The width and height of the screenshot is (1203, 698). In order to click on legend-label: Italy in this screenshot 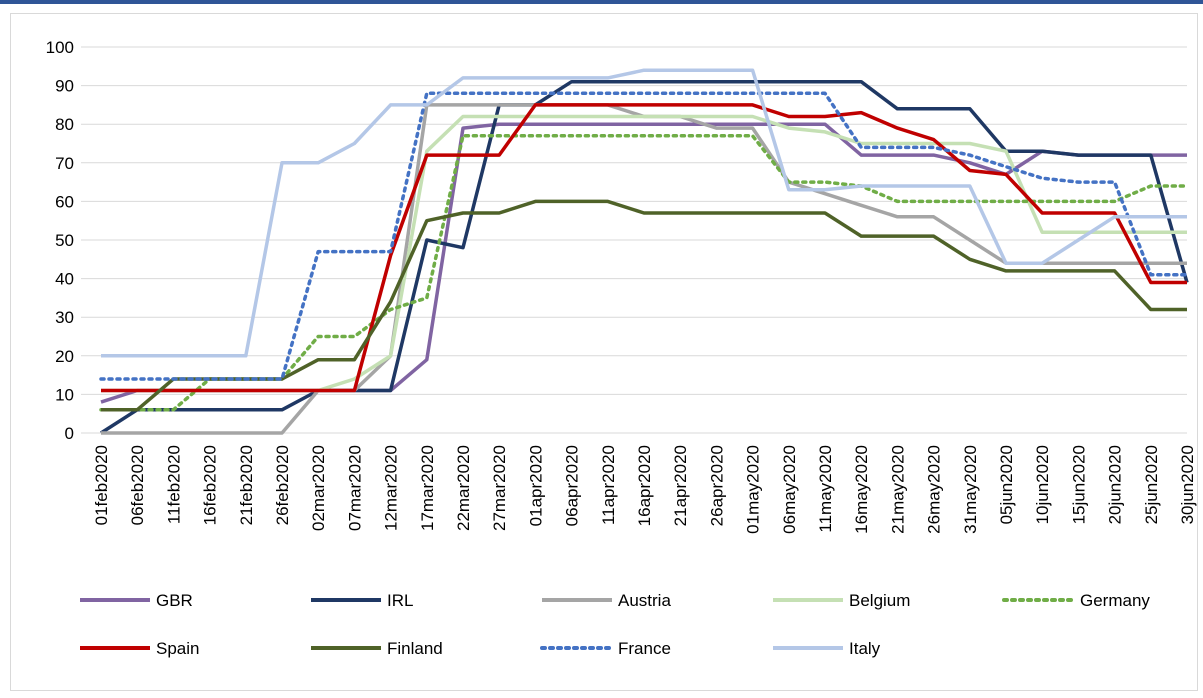, I will do `click(865, 648)`.